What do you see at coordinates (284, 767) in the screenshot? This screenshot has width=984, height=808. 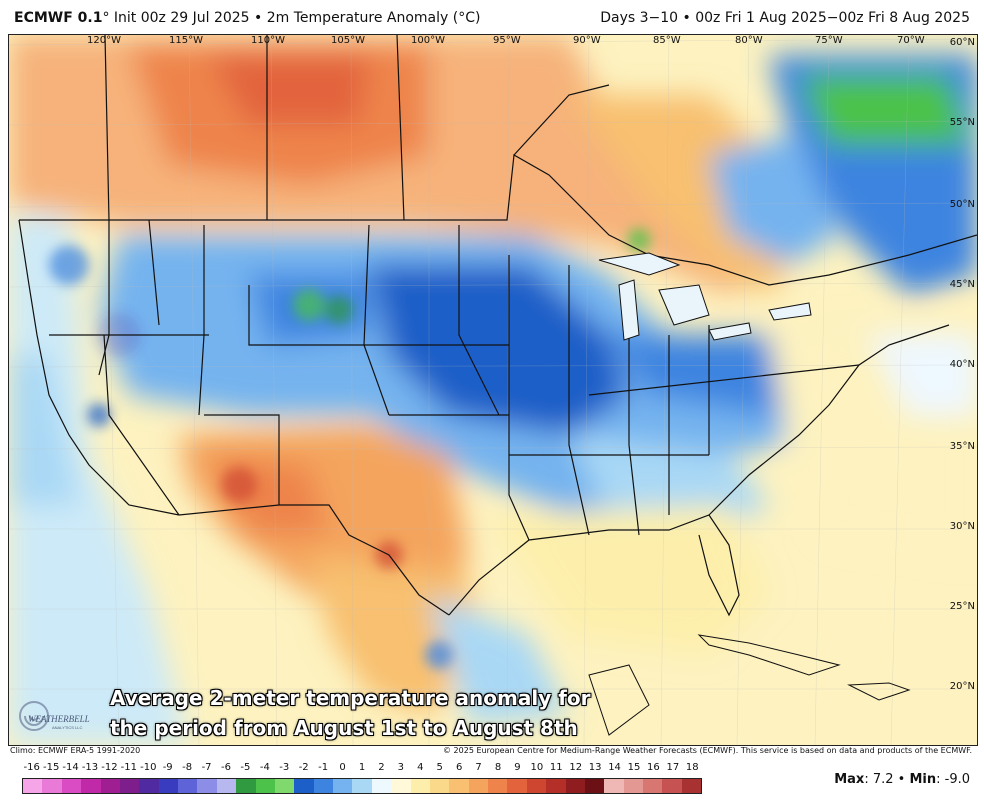 I see `colorbar-tick-label: -3` at bounding box center [284, 767].